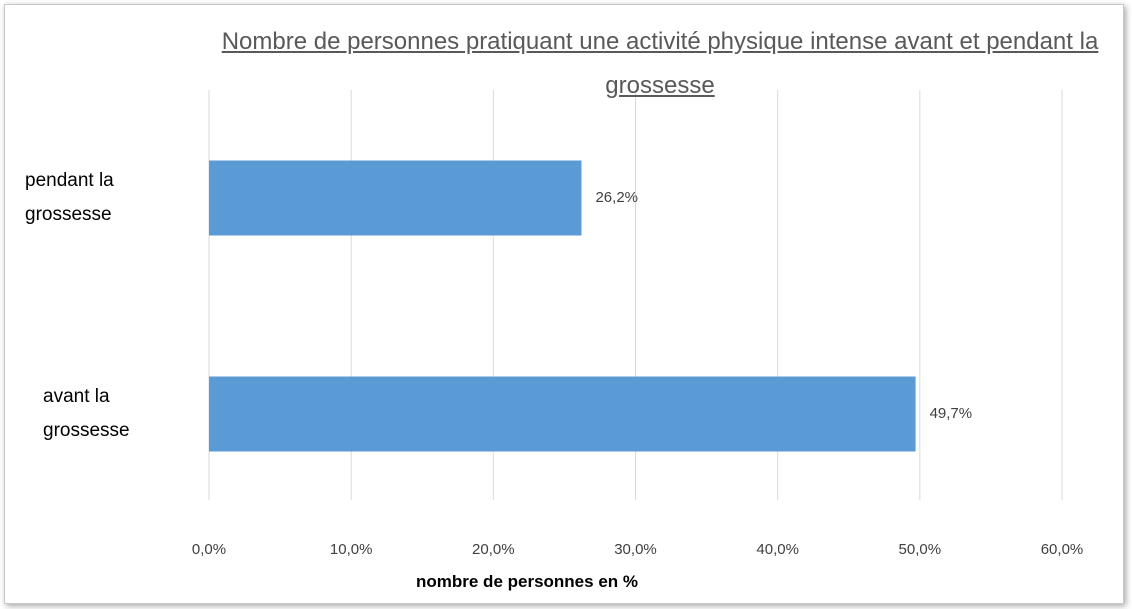 This screenshot has width=1132, height=609. I want to click on x-tick-label: 0,0%, so click(209, 549).